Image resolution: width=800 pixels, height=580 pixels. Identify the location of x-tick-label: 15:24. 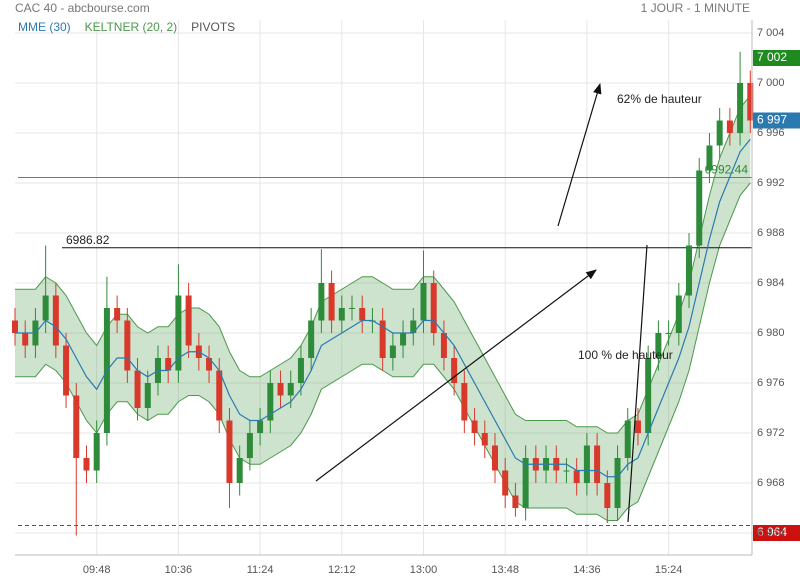
(669, 570).